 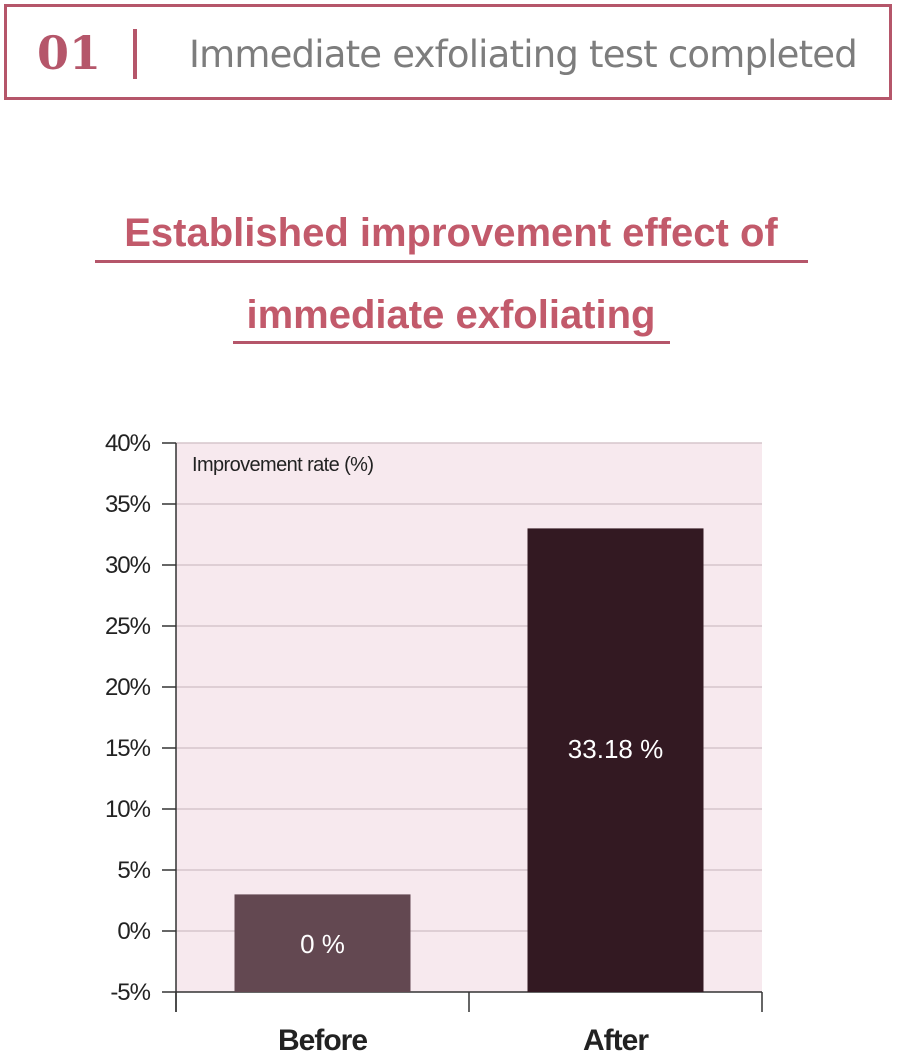 I want to click on chart-title-line-2: immediate exfoliating, so click(x=451, y=315).